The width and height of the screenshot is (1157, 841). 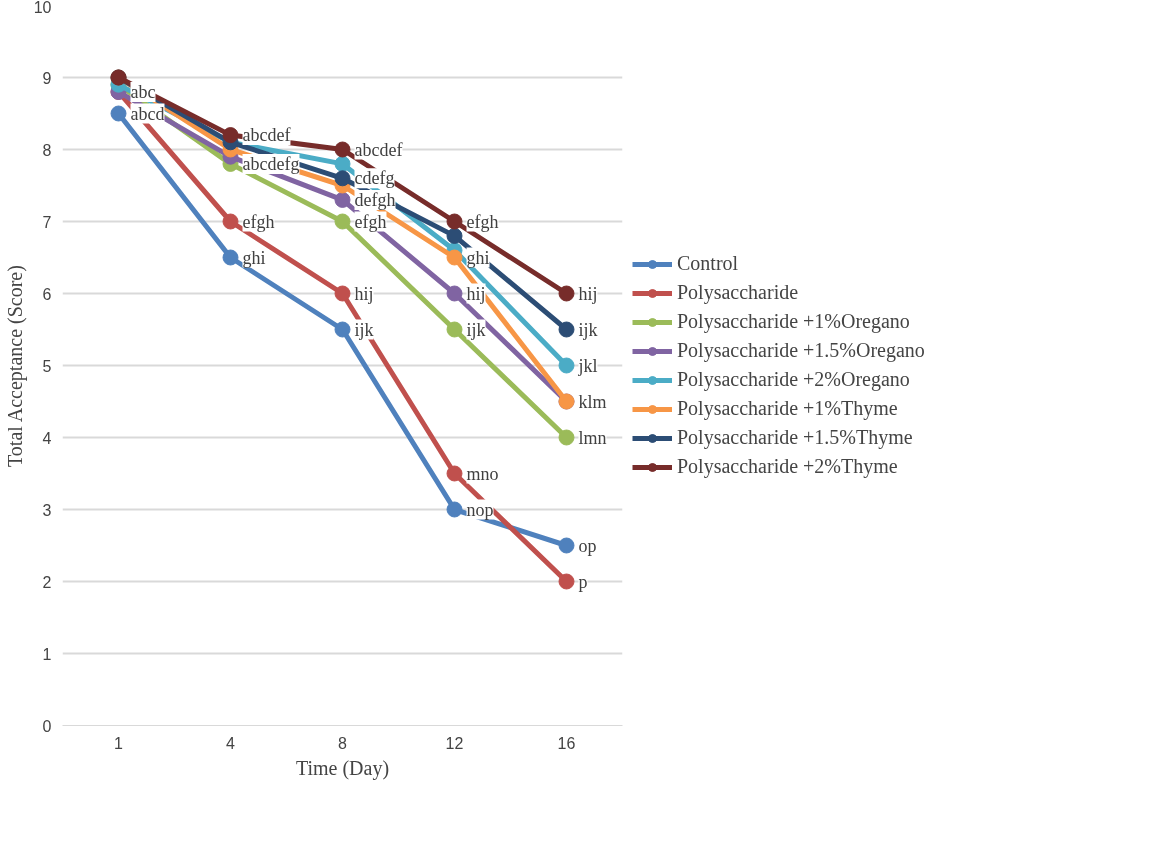 I want to click on legend-label: Polysaccharide +1.5%Oregano, so click(x=801, y=350).